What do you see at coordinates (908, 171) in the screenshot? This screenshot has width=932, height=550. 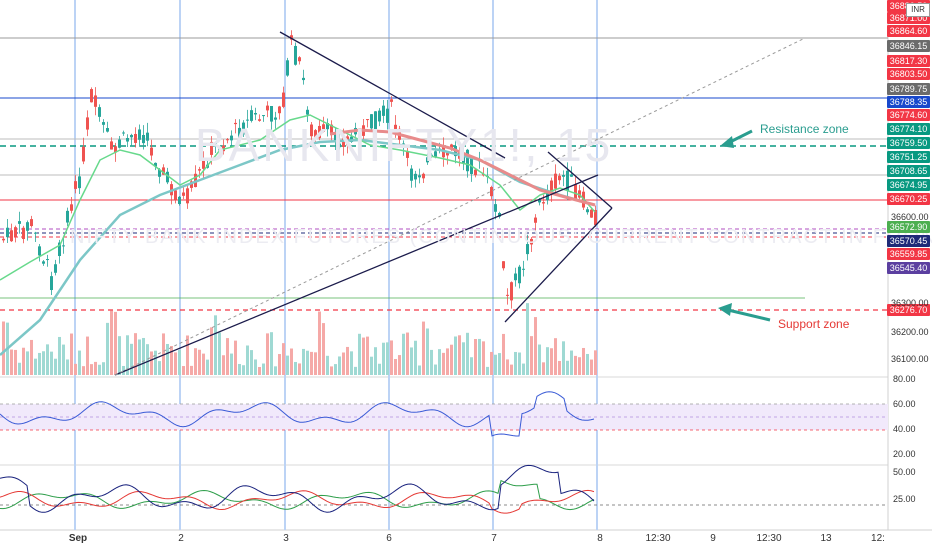 I see `price-tag: 36708.65` at bounding box center [908, 171].